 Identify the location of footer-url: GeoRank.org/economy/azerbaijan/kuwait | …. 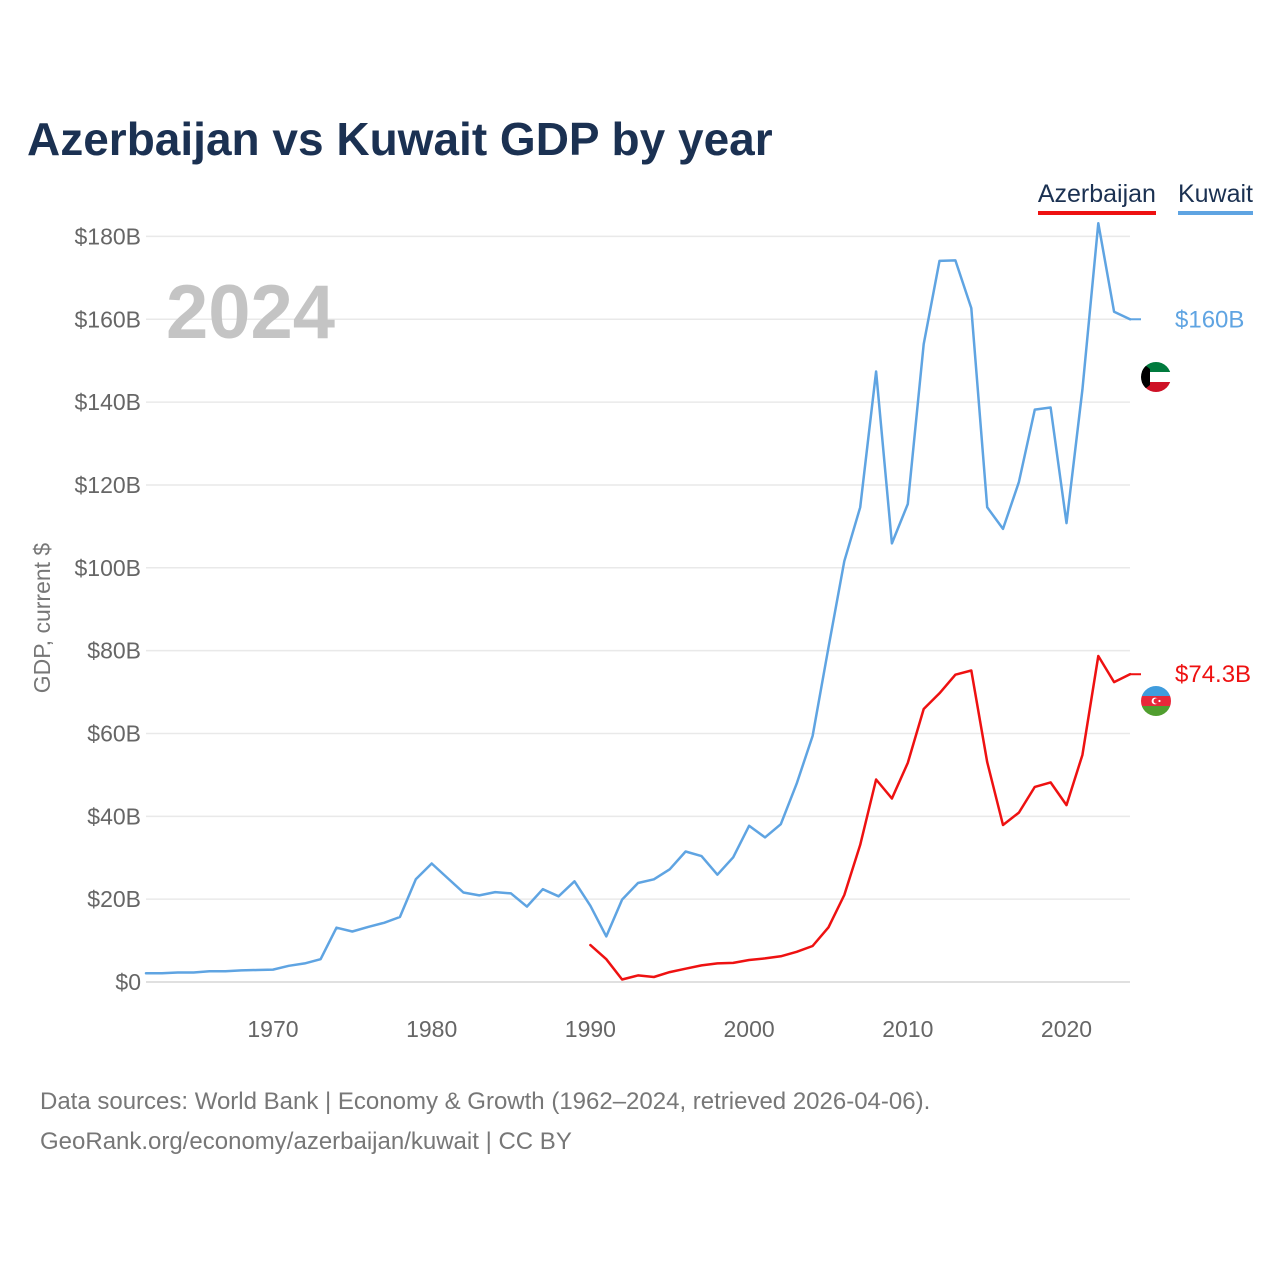
(306, 1141).